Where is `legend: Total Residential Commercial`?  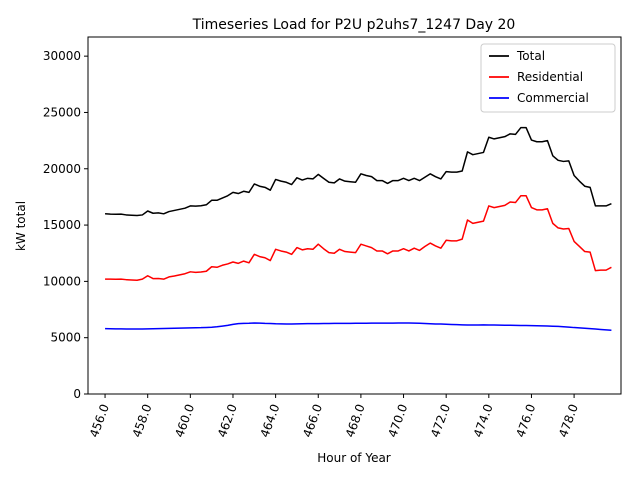
legend: Total Residential Commercial is located at coordinates (548, 78).